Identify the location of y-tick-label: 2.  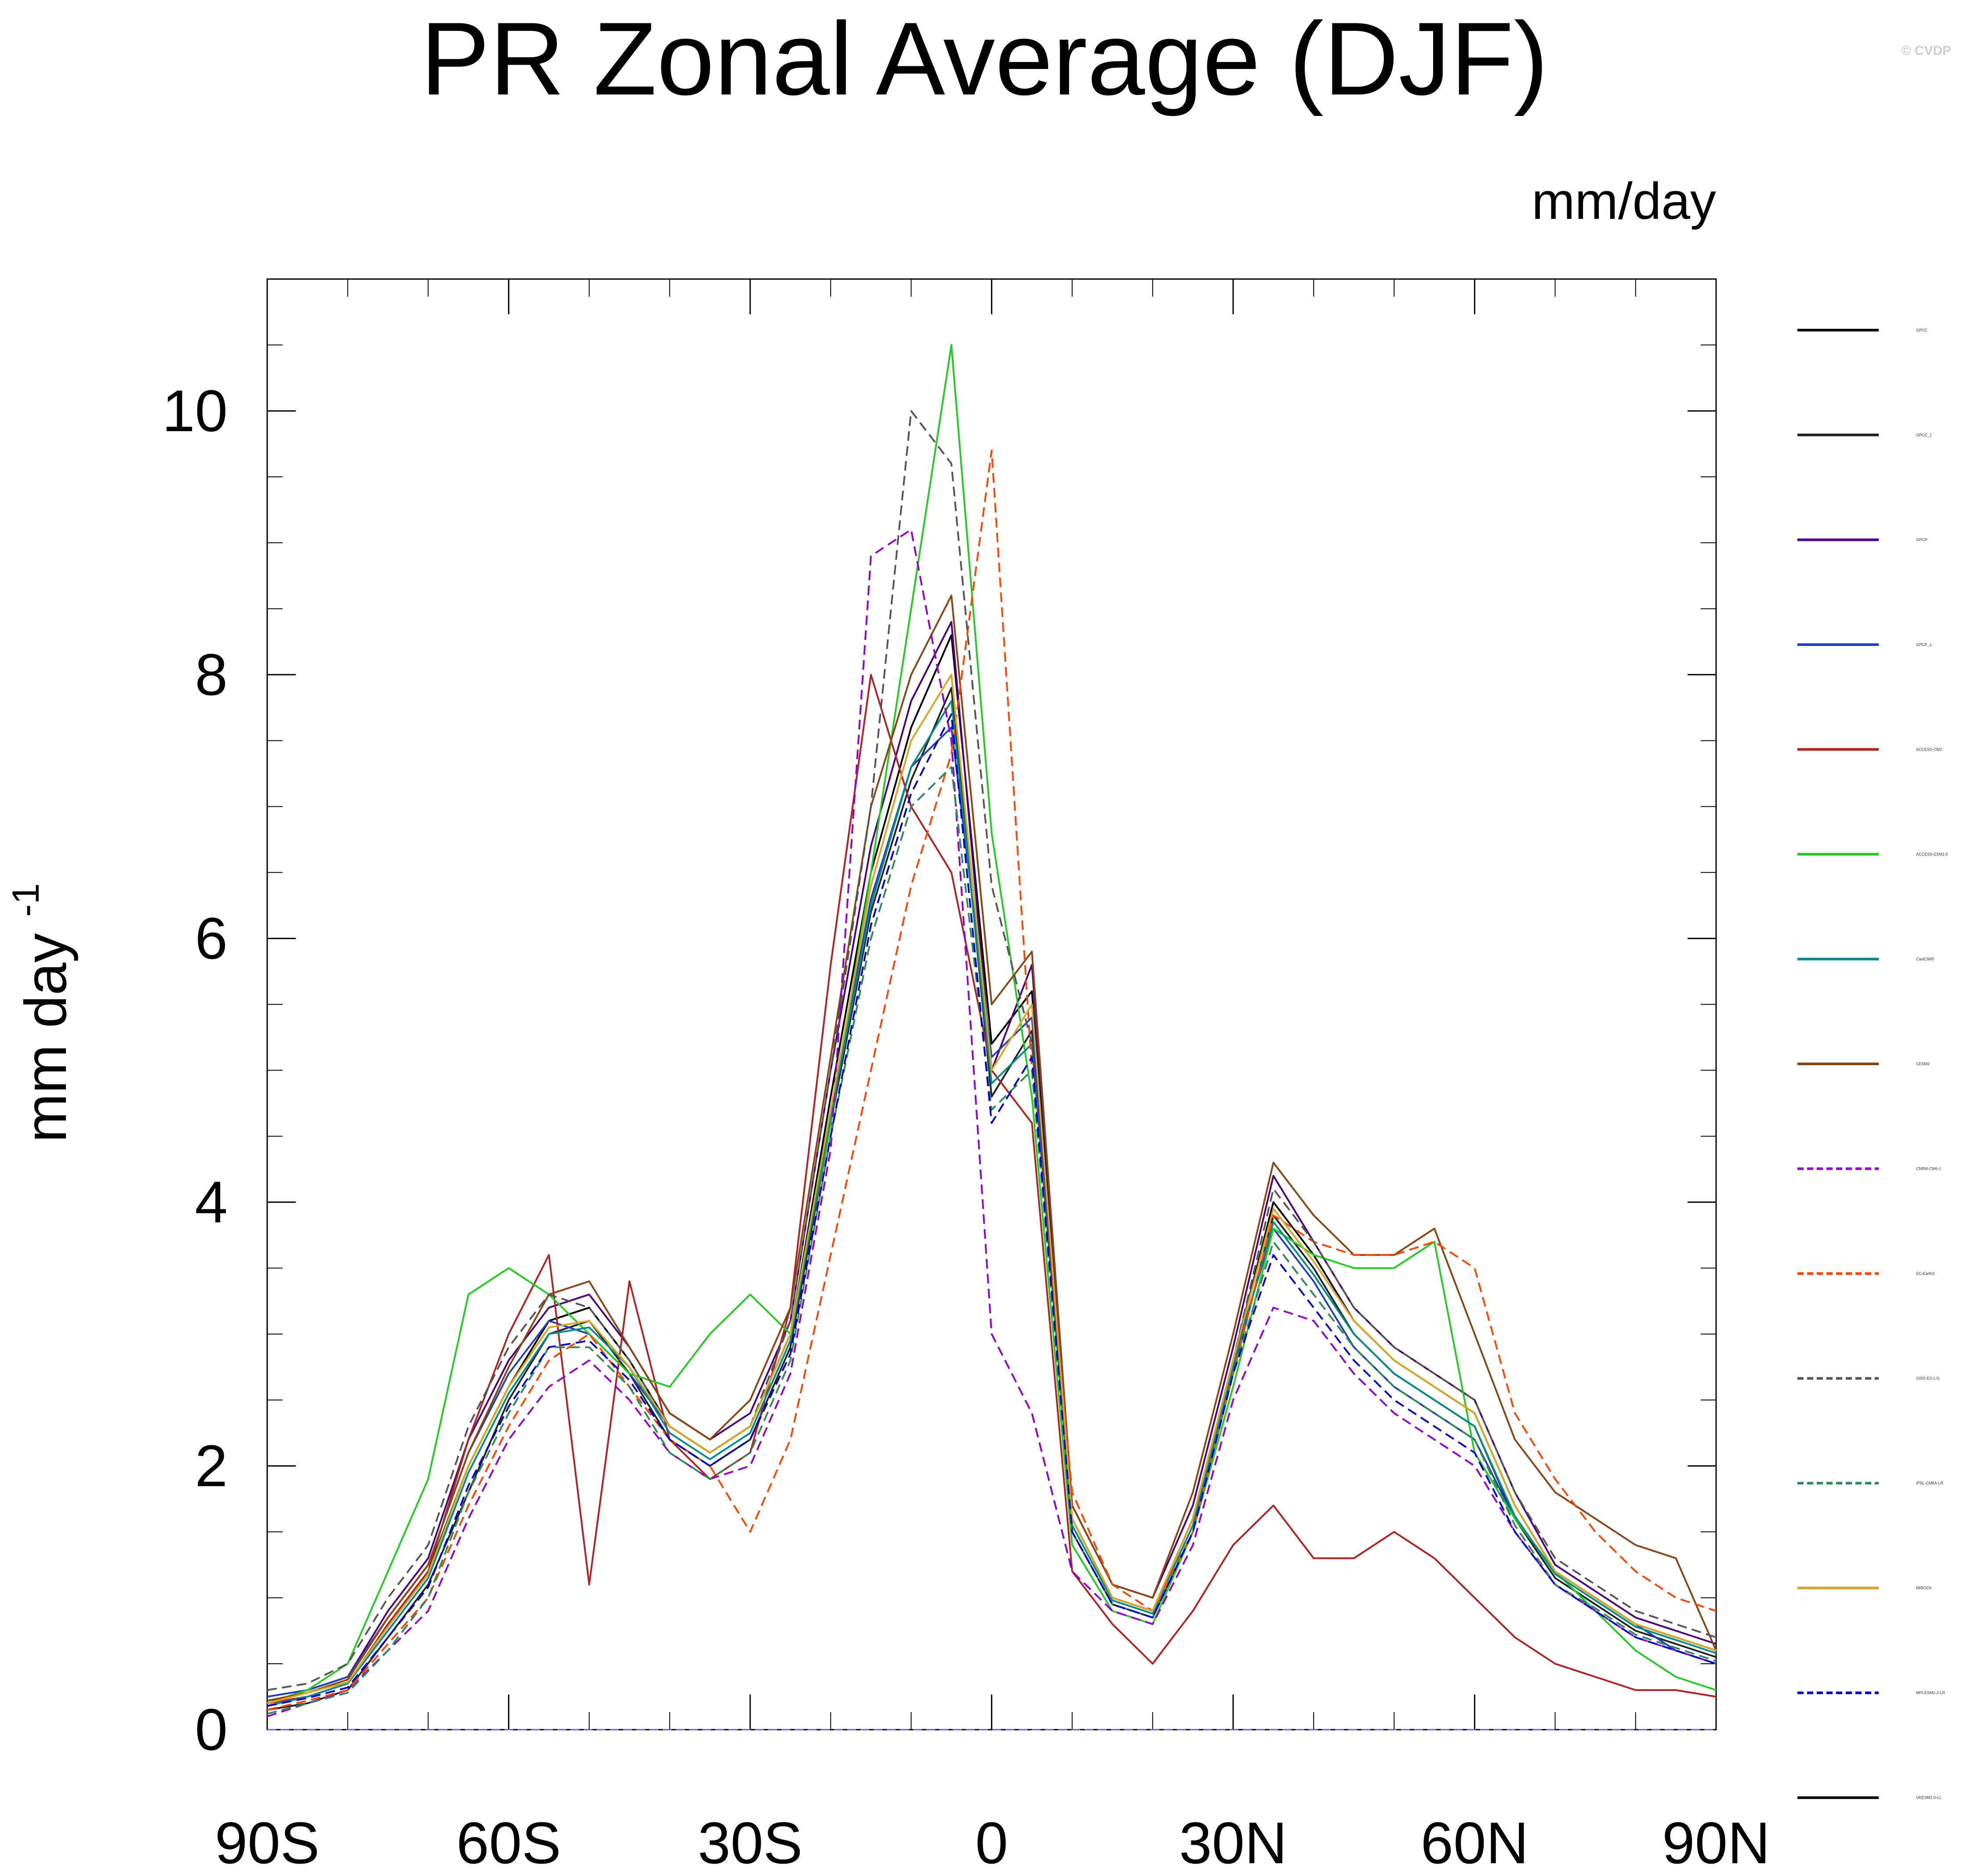
(211, 1466).